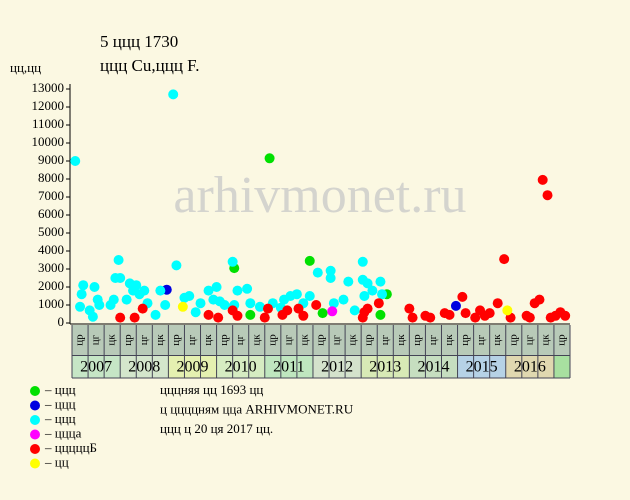 The image size is (630, 500). What do you see at coordinates (139, 41) in the screenshot?
I see `chart-title: 5 ццц 1730` at bounding box center [139, 41].